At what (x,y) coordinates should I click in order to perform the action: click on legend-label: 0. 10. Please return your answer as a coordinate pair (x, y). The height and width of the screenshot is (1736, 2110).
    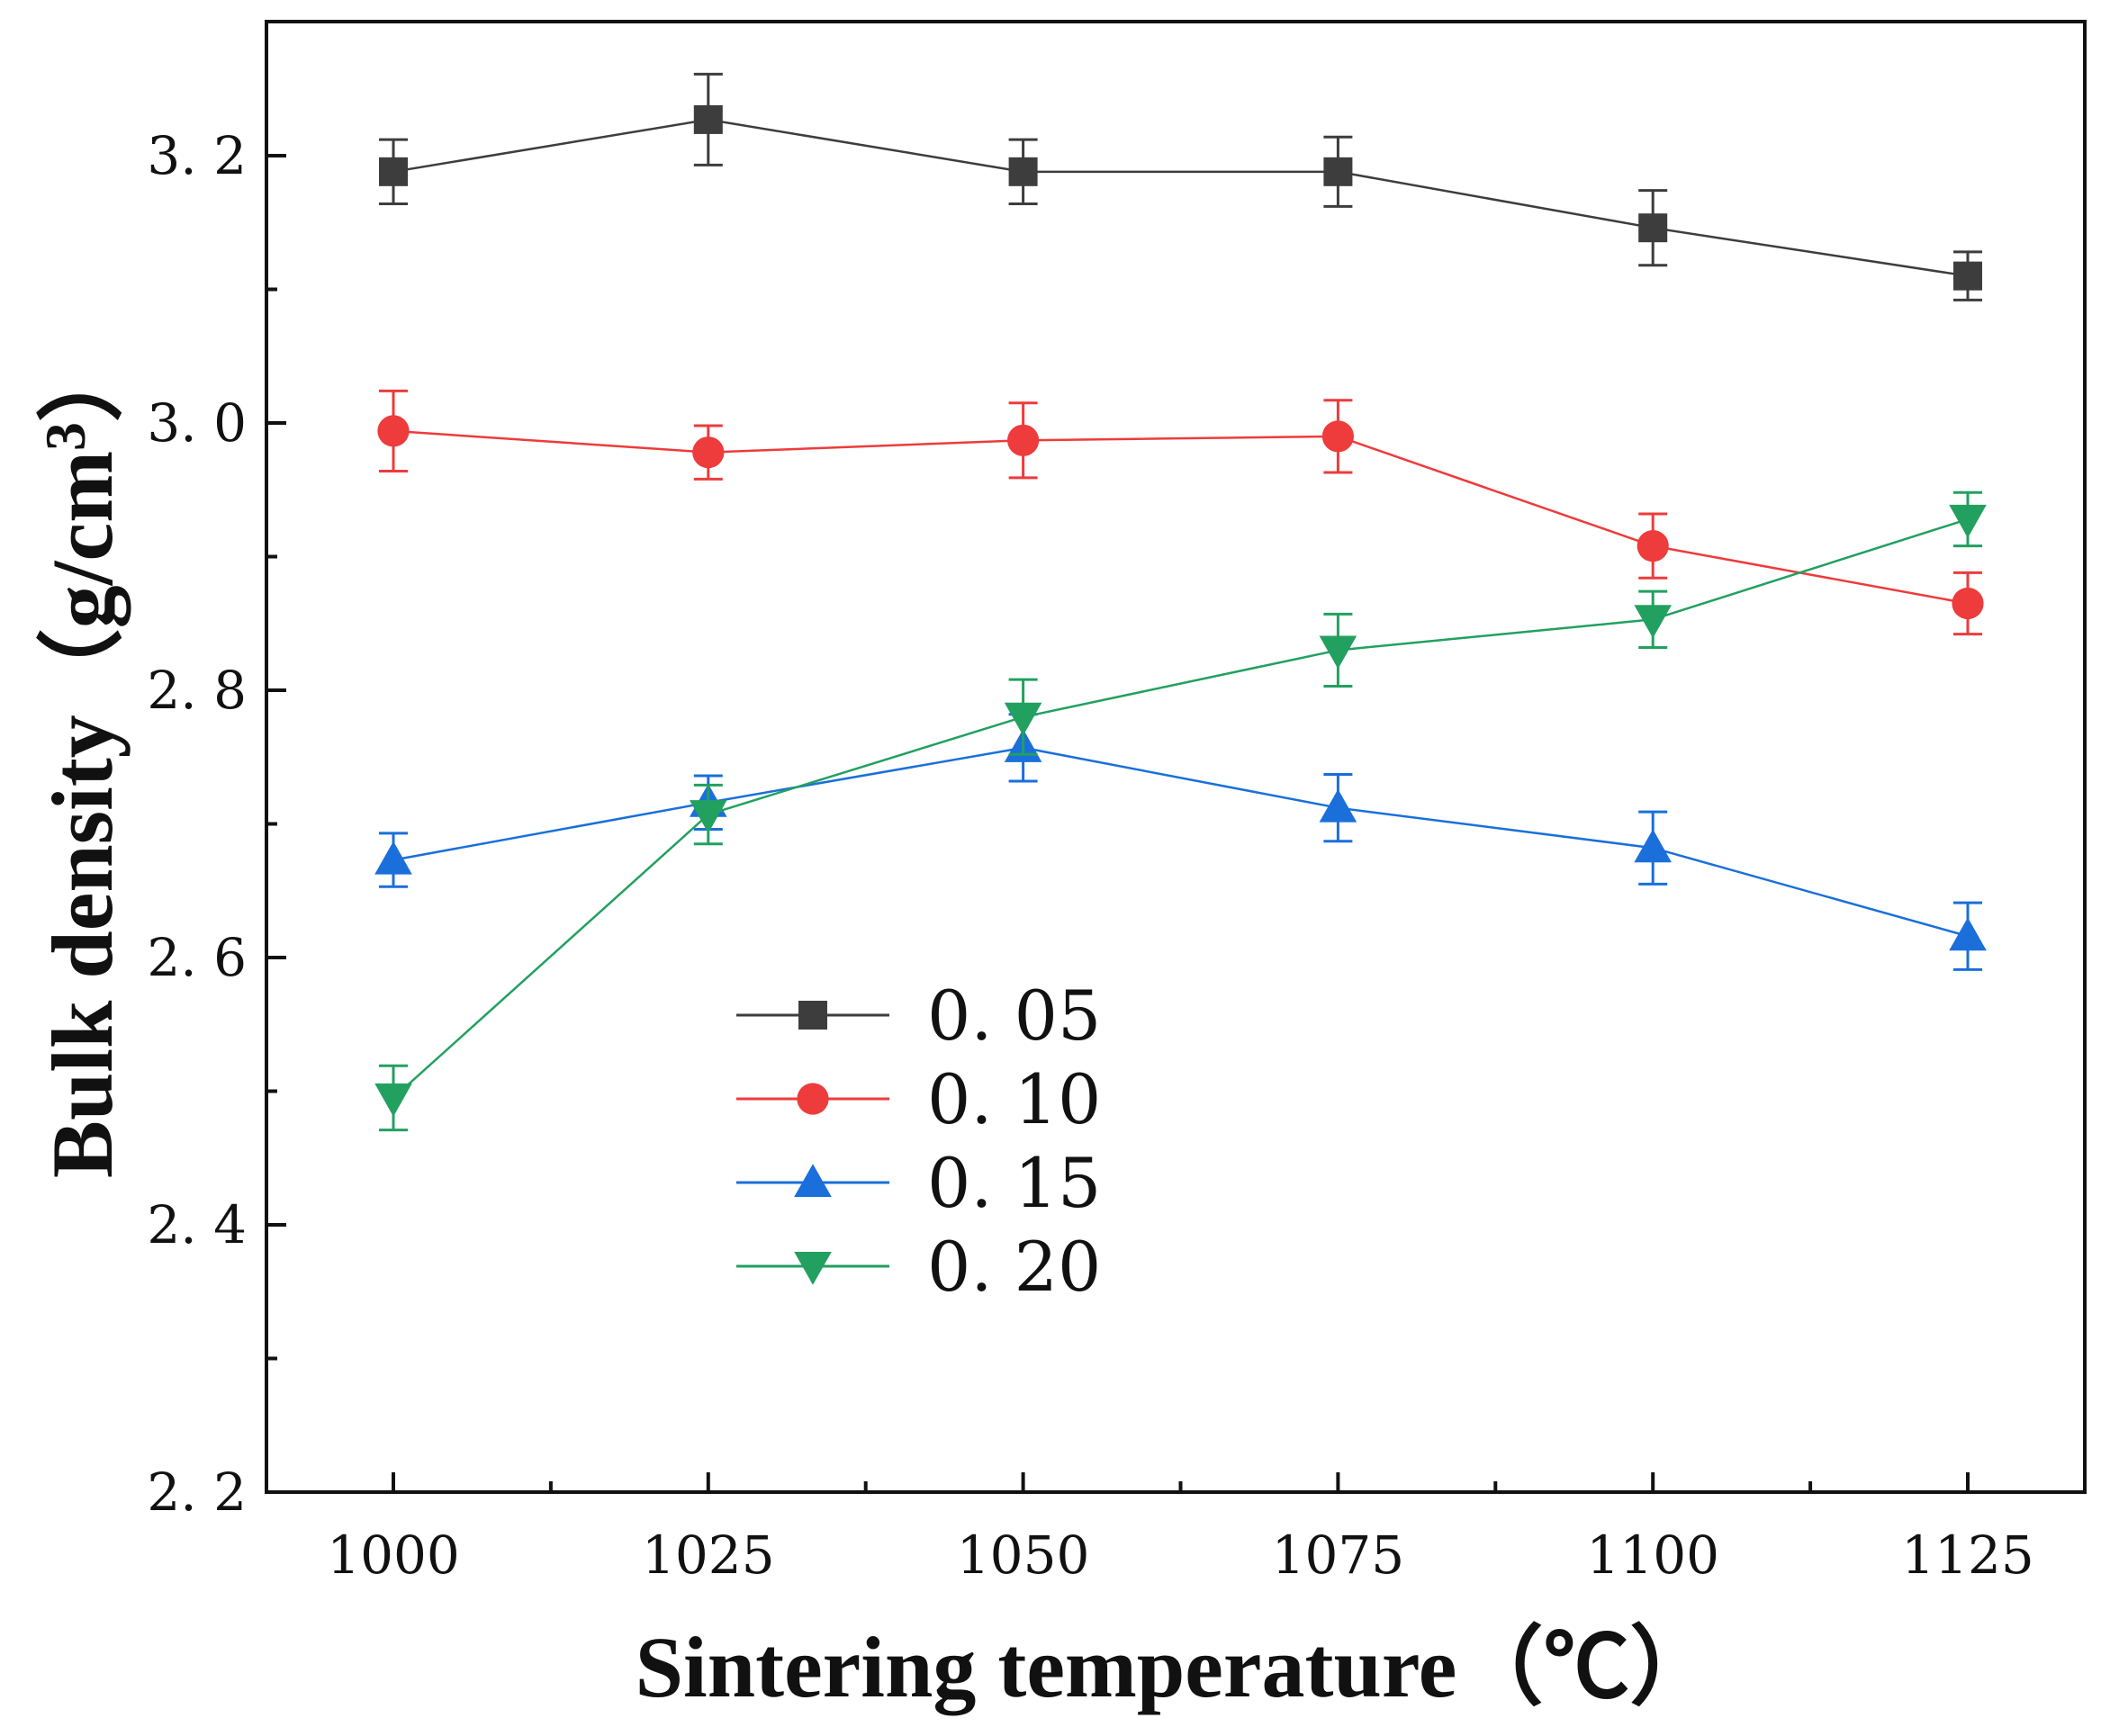
    Looking at the image, I should click on (1014, 1099).